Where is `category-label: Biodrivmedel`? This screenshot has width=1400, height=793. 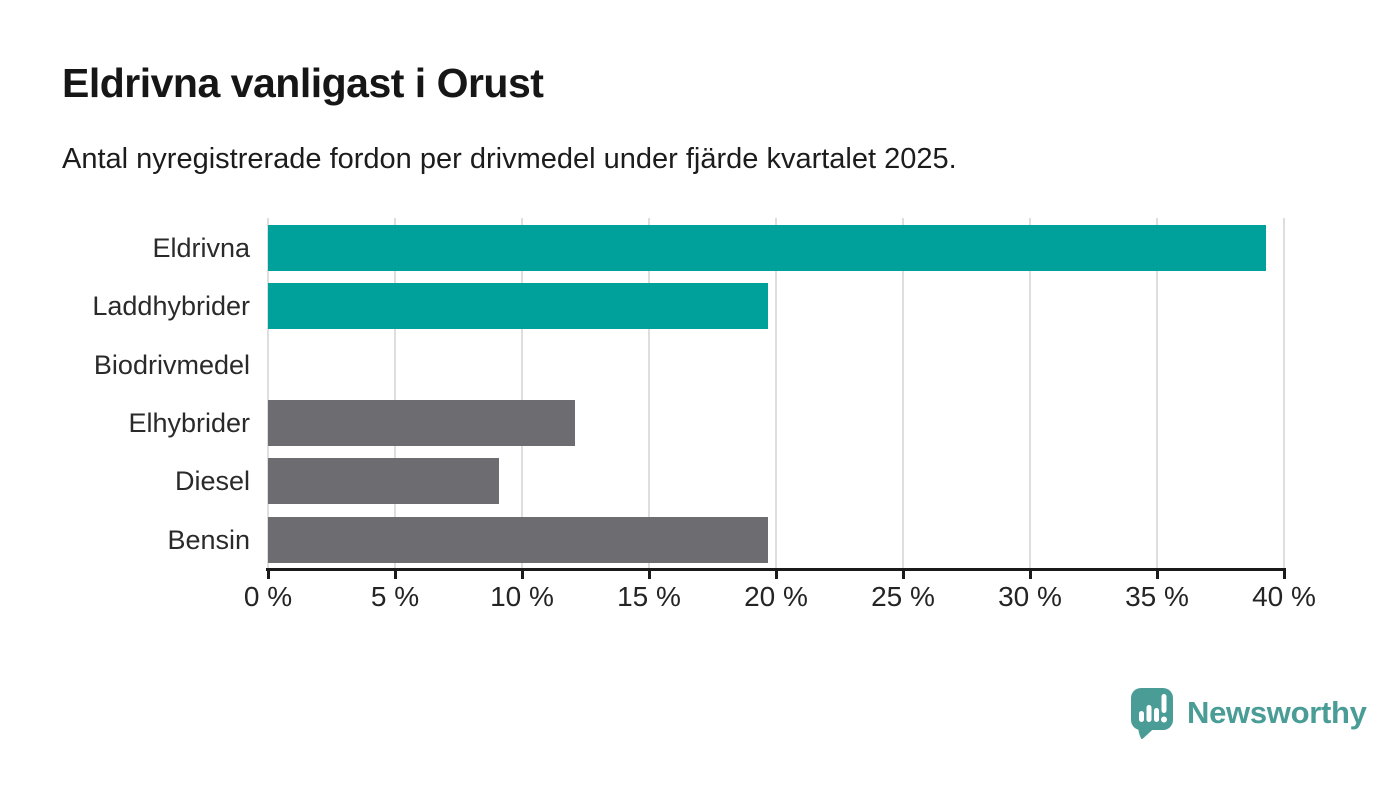
category-label: Biodrivmedel is located at coordinates (171, 364).